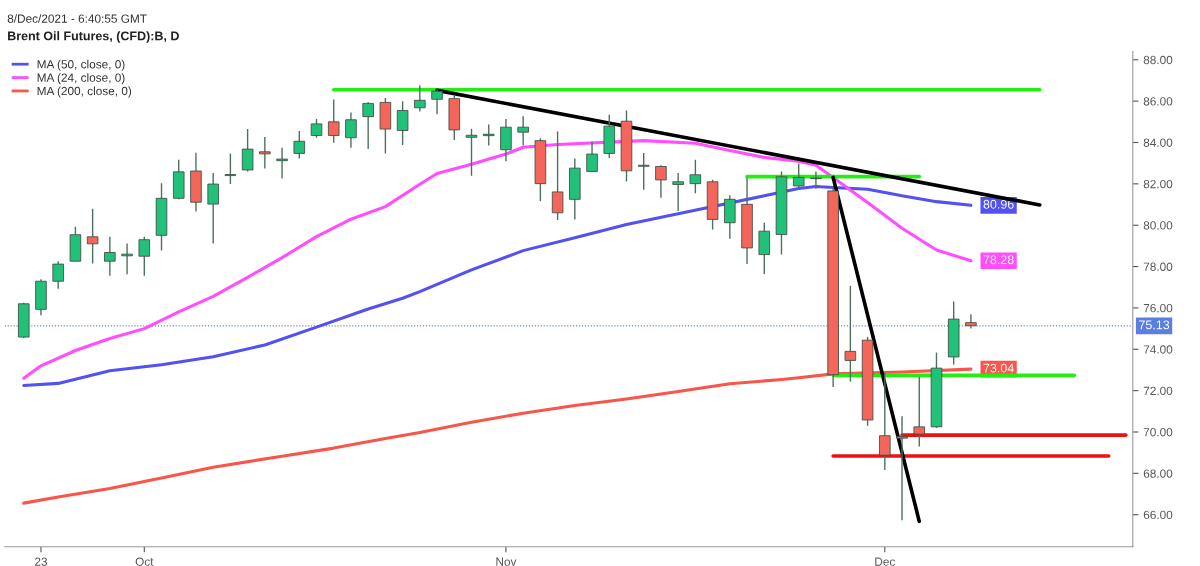 The image size is (1200, 566). What do you see at coordinates (506, 561) in the screenshot?
I see `x-tick-label: Nov` at bounding box center [506, 561].